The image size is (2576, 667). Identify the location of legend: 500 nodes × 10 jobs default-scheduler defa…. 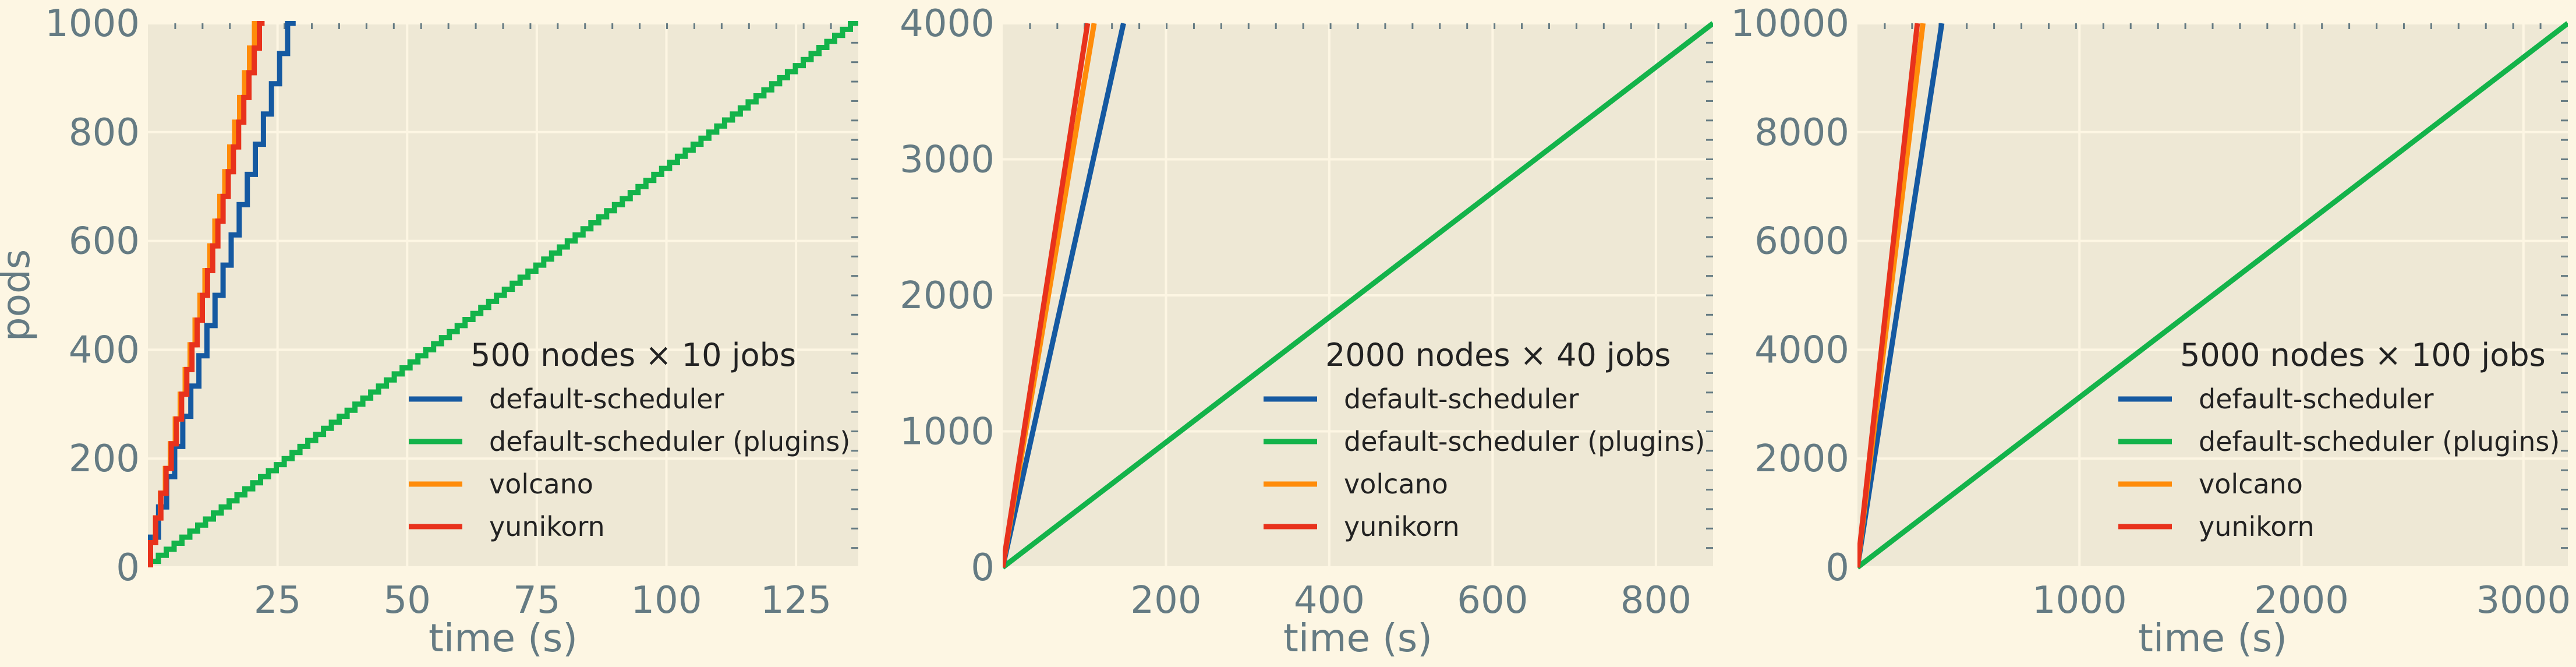
(629, 440).